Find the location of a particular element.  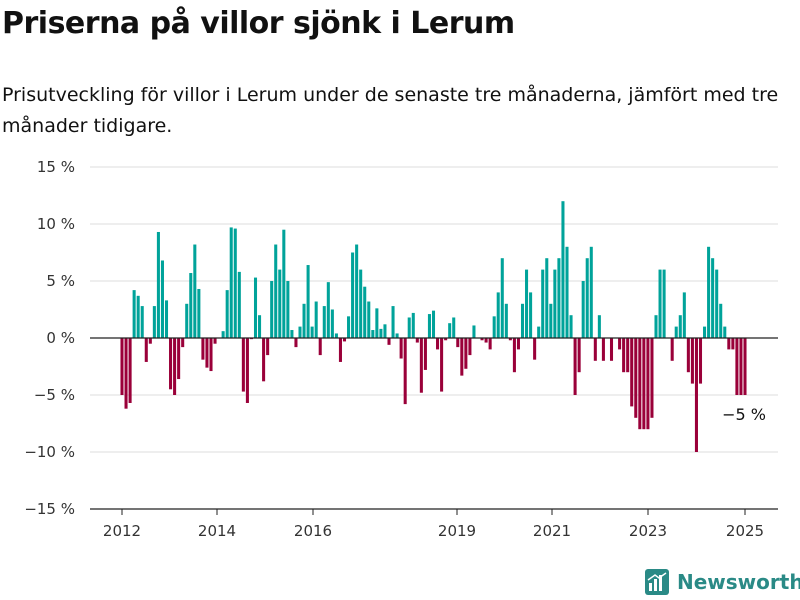

x-tick-label: 2025 is located at coordinates (745, 531).